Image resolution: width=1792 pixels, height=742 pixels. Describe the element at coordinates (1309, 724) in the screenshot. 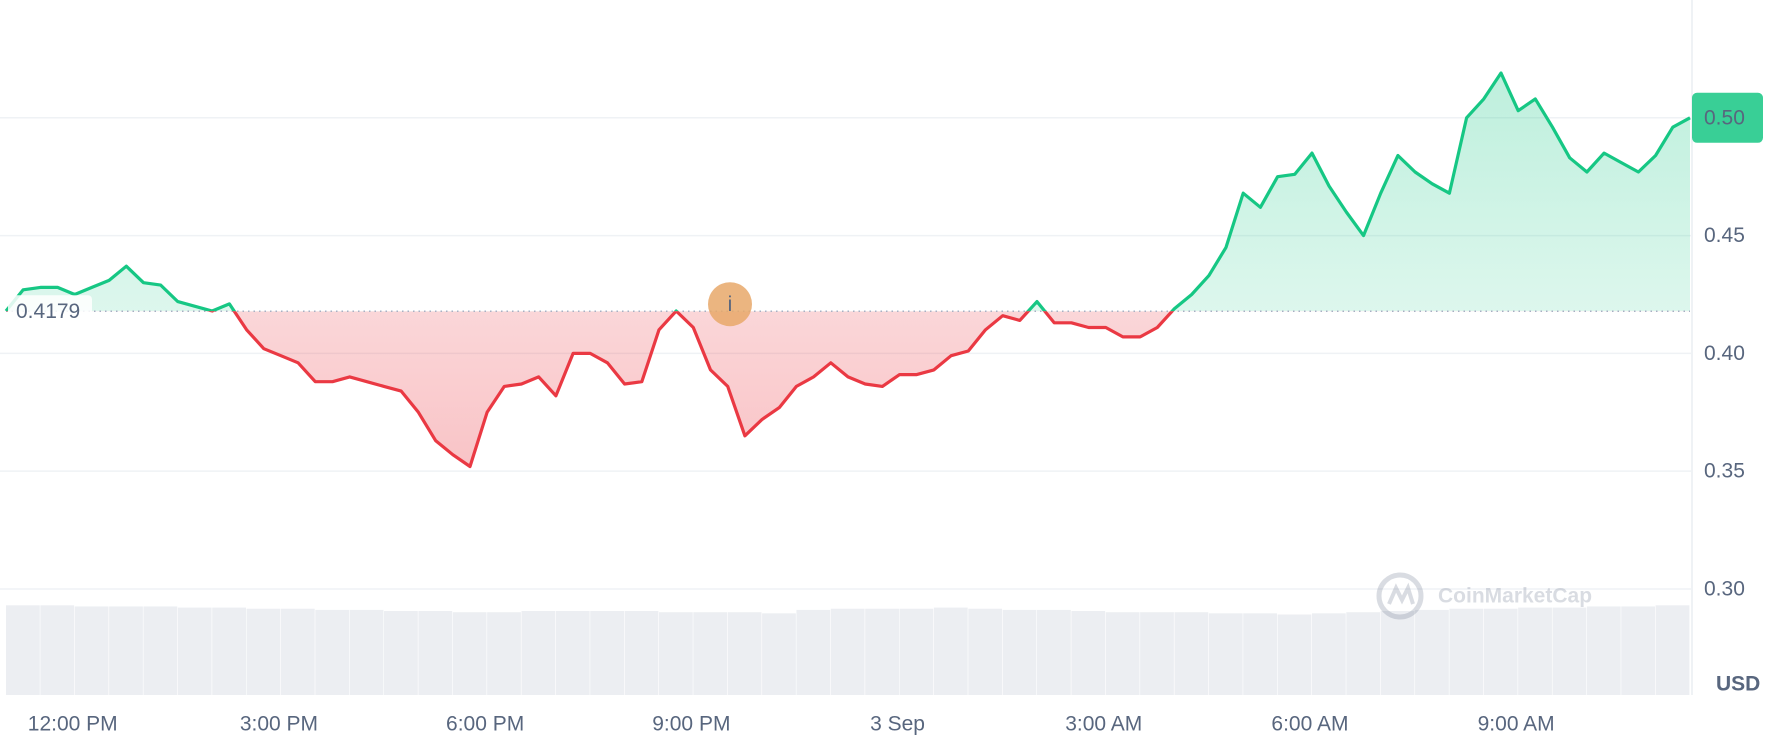

I see `x-tick-label: 6:00 AM` at that location.